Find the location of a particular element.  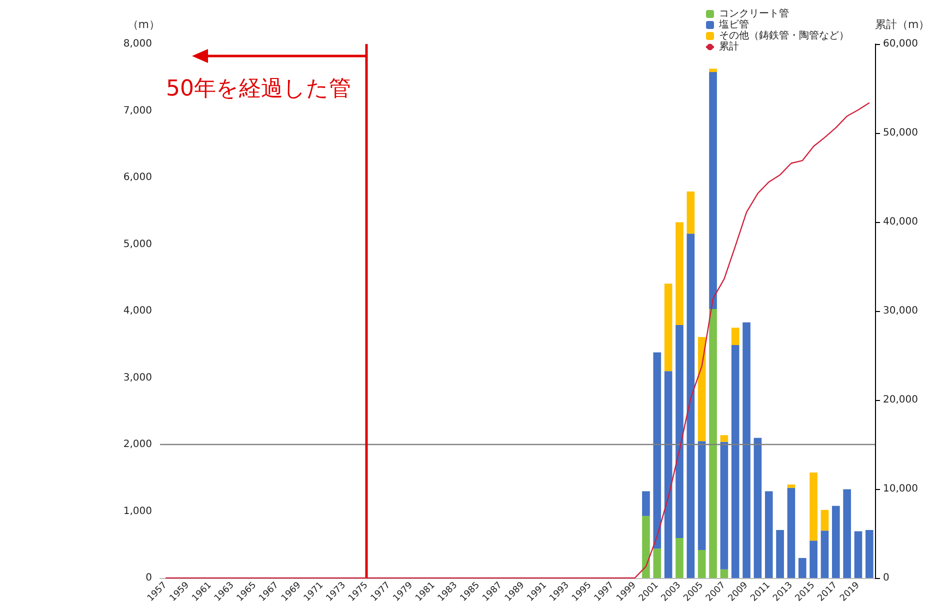

y-tick-label: 8,000 is located at coordinates (137, 44).